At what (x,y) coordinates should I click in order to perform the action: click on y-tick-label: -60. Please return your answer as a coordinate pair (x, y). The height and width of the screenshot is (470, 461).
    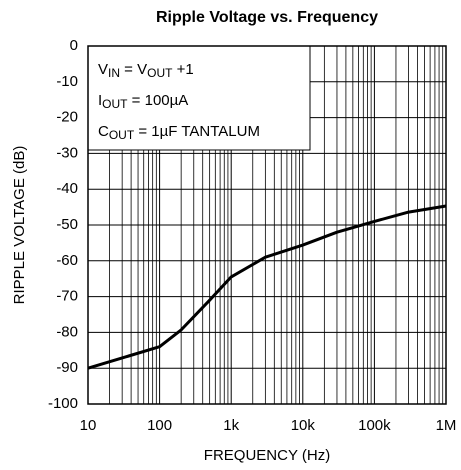
    Looking at the image, I should click on (67, 260).